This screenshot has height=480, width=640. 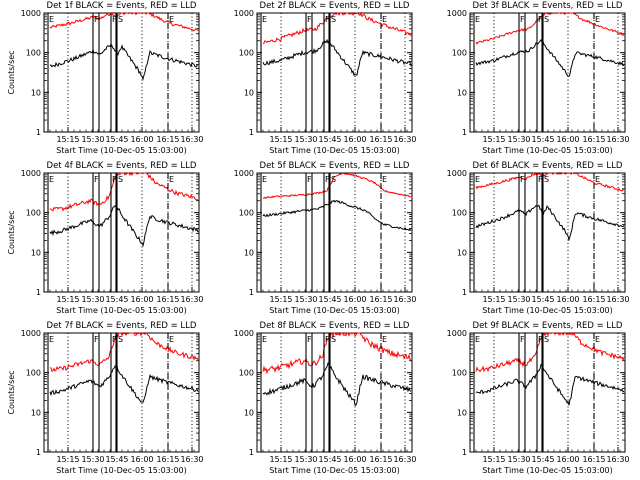 What do you see at coordinates (11, 72) in the screenshot?
I see `y-axis-label: Counts/sec` at bounding box center [11, 72].